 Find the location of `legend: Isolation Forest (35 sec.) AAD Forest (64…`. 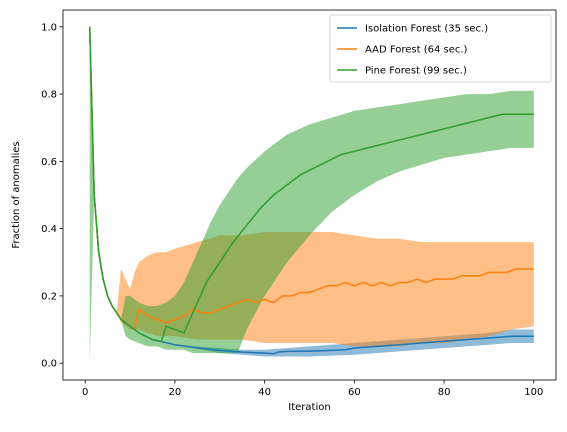

legend: Isolation Forest (35 sec.) AAD Forest (64… is located at coordinates (440, 48).